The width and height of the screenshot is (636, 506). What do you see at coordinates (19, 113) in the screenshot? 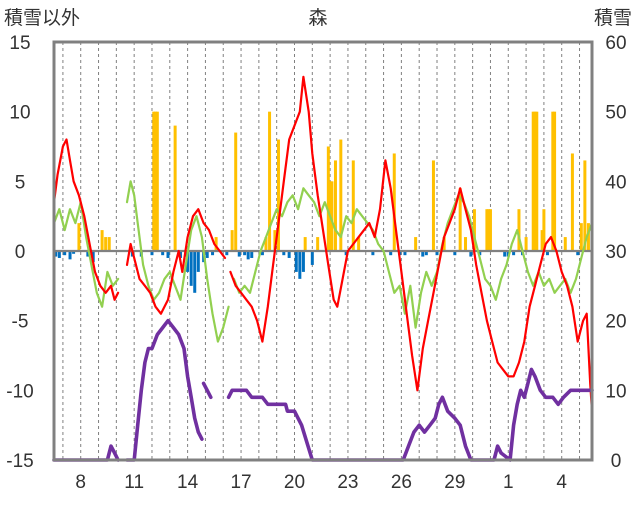
I see `left-tick-label: 10` at bounding box center [19, 113].